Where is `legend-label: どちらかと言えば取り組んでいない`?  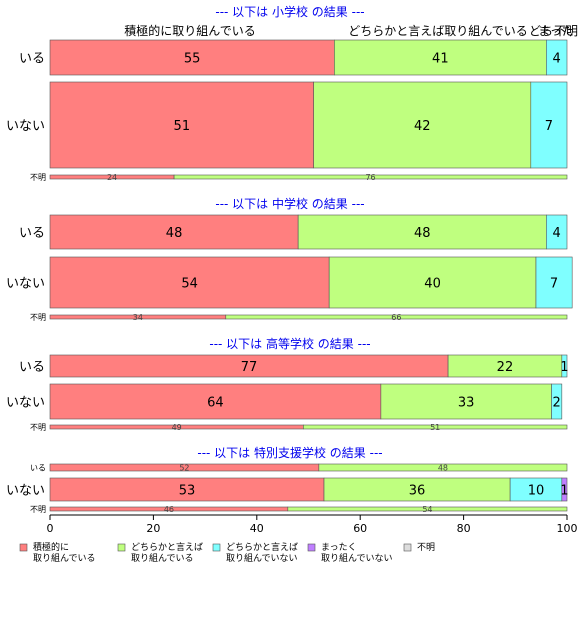 legend-label: どちらかと言えば取り組んでいない is located at coordinates (262, 552).